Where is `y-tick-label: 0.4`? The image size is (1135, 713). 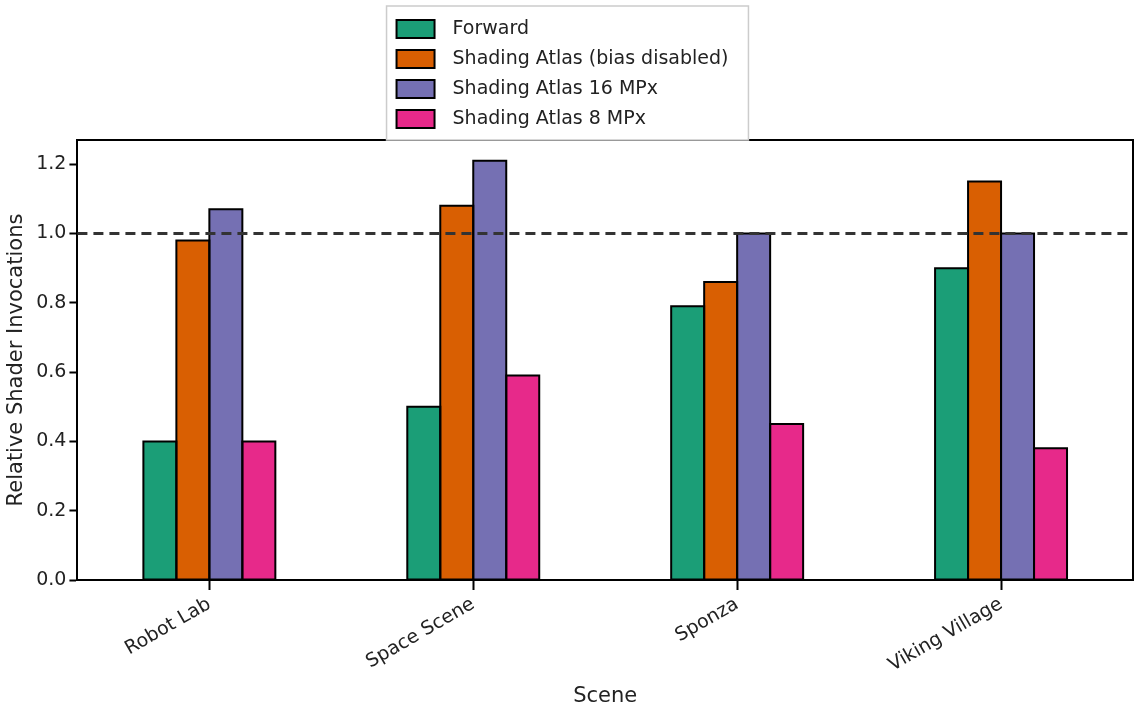
y-tick-label: 0.4 is located at coordinates (51, 439).